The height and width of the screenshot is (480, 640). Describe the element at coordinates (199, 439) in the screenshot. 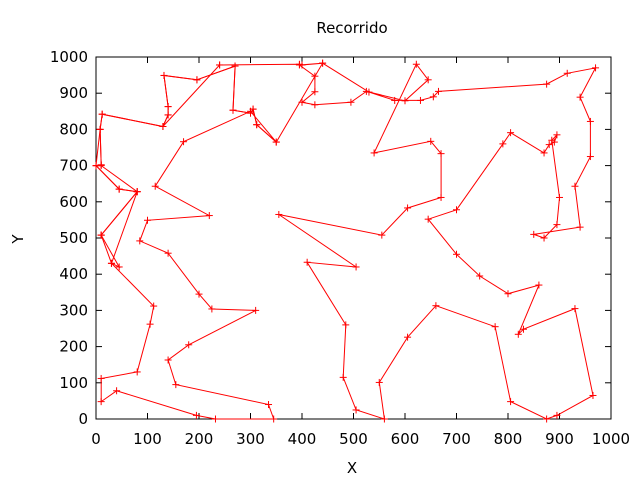

I see `x-tick-label: 200` at that location.